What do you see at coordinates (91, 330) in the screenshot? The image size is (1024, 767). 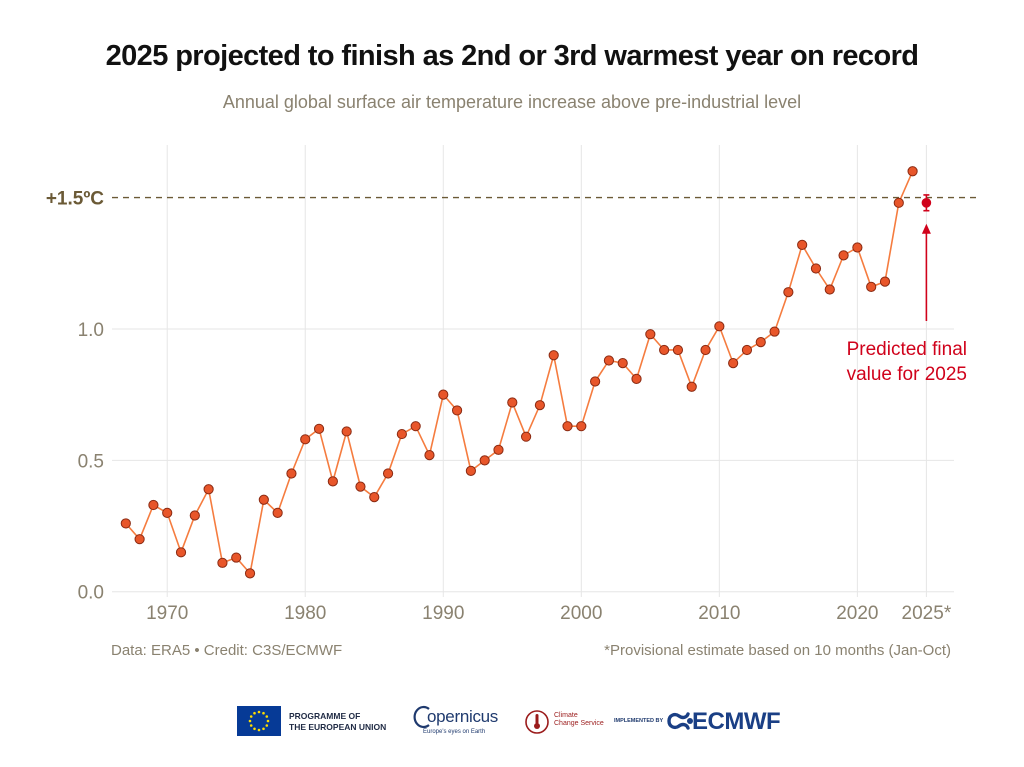 I see `y-tick-label: 1.0` at bounding box center [91, 330].